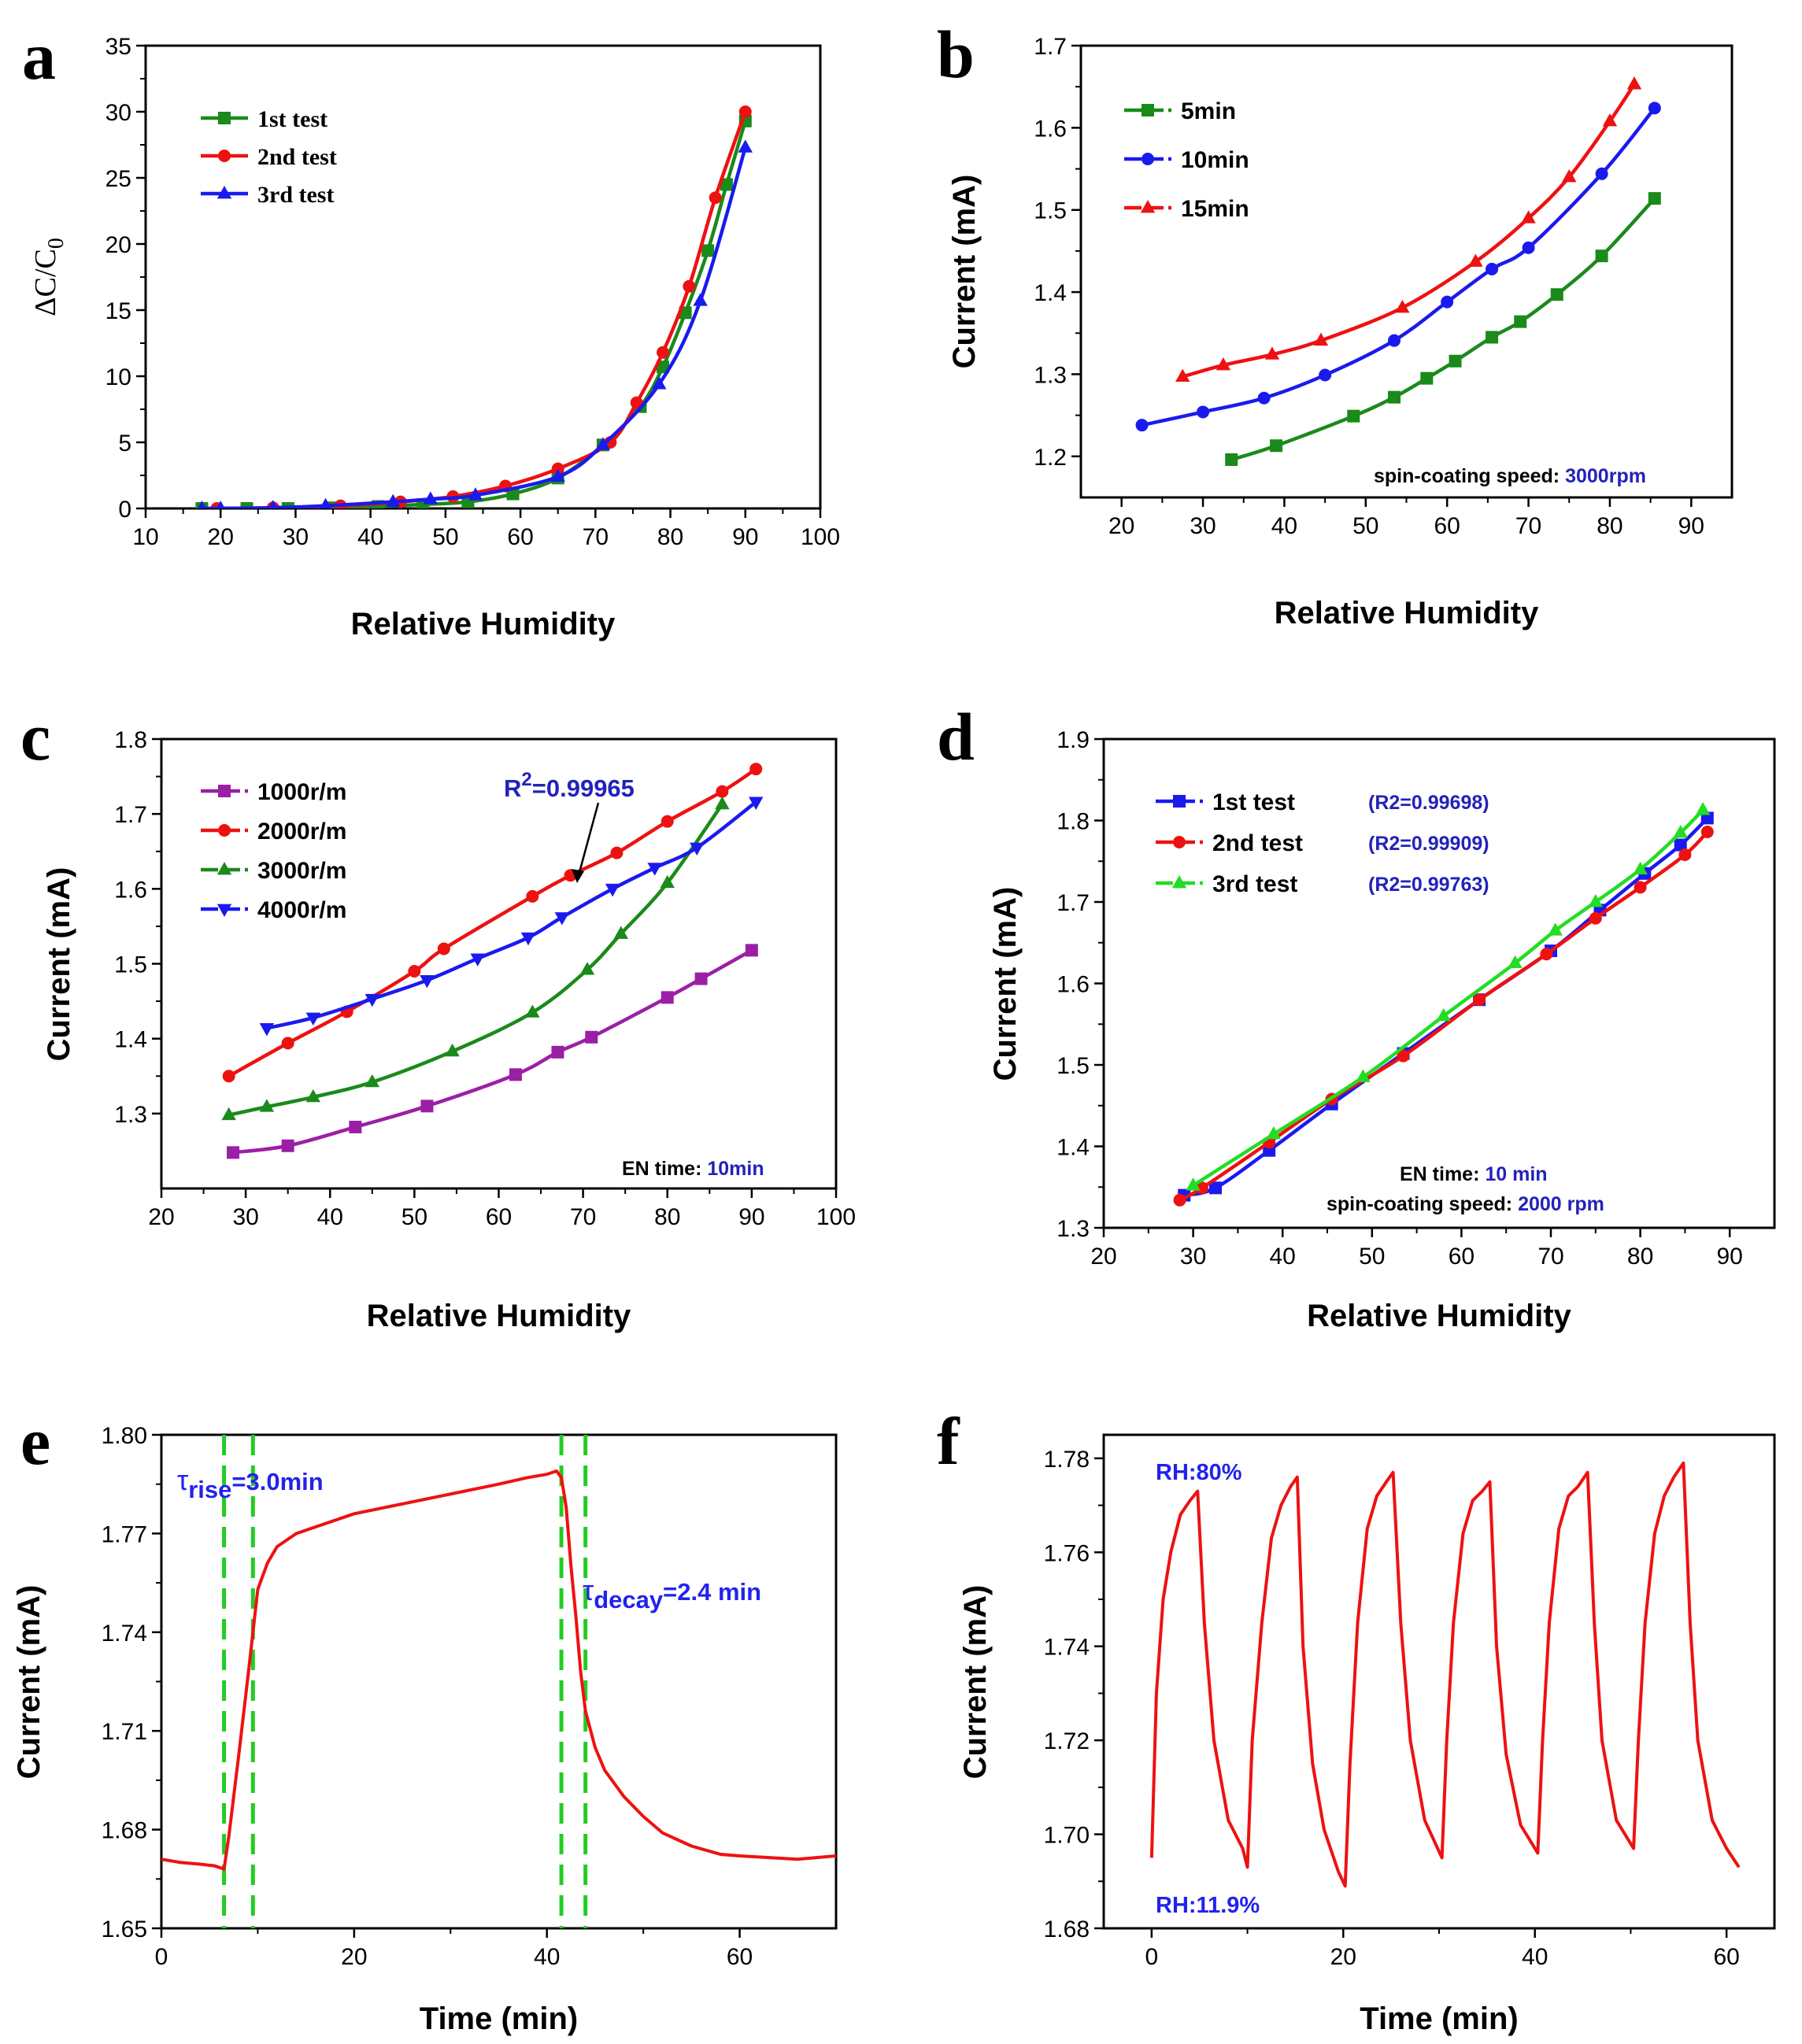  Describe the element at coordinates (1073, 985) in the screenshot. I see `y-tick-label: 1.6` at that location.